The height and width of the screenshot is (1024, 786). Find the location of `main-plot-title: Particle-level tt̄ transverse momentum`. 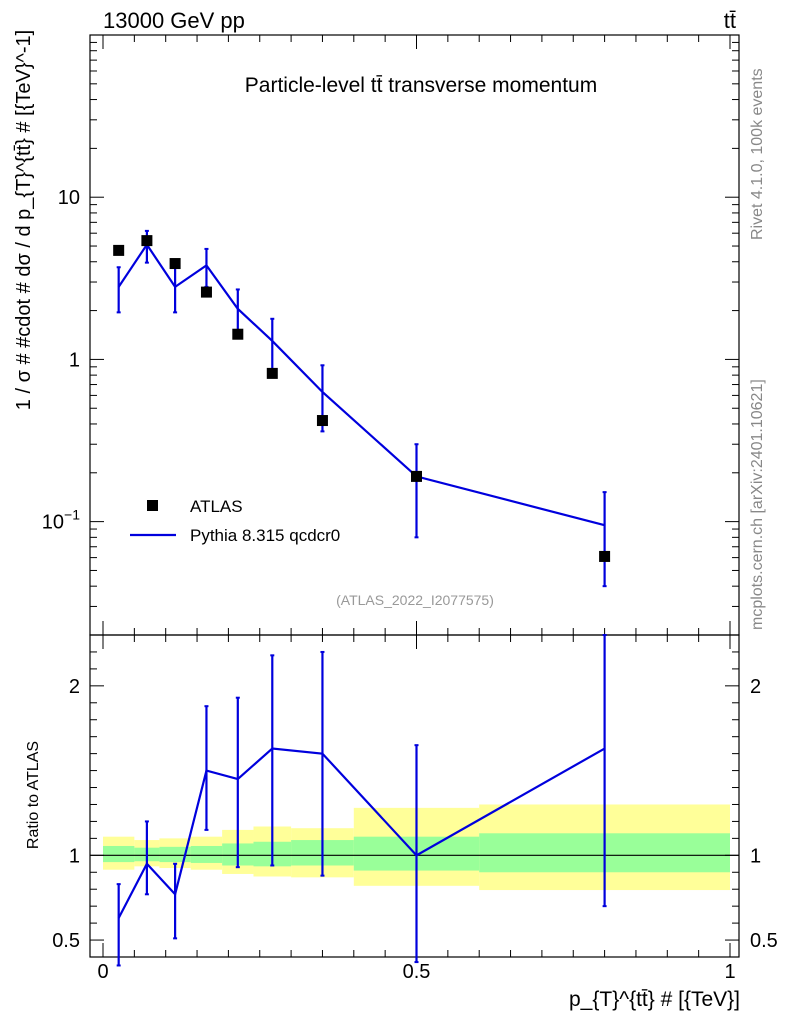

main-plot-title: Particle-level tt̄ transverse momentum is located at coordinates (421, 85).